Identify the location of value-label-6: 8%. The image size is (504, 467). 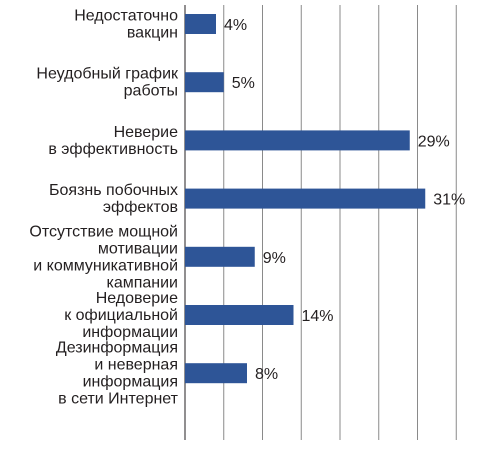
(266, 374).